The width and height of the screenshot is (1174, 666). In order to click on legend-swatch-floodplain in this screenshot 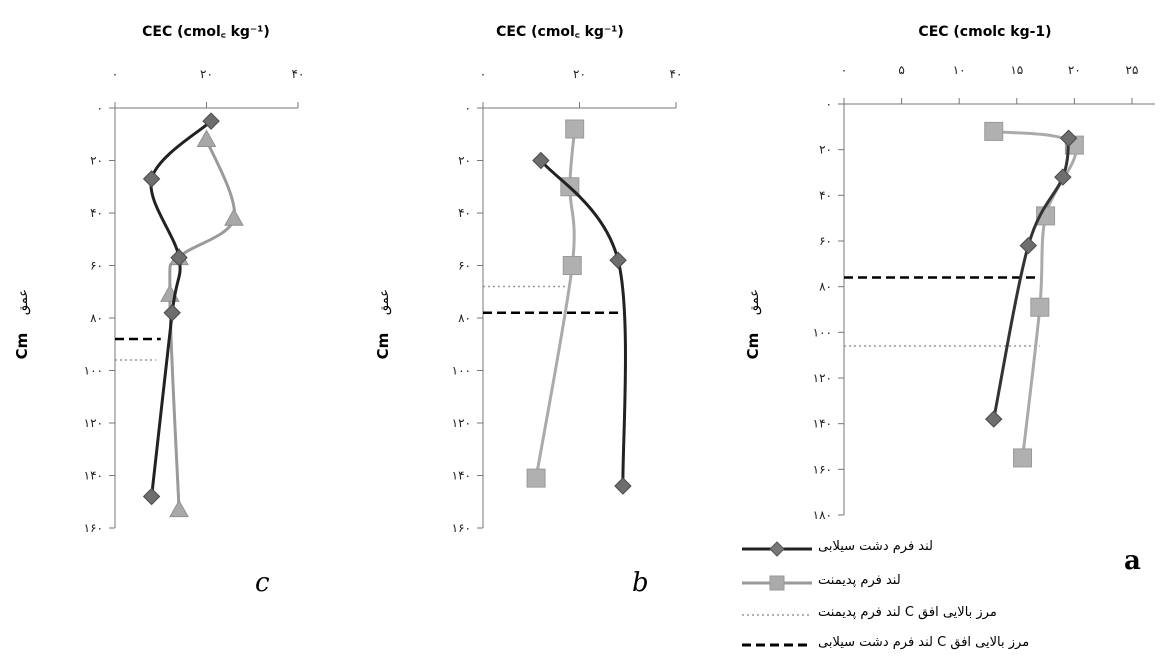, I will do `click(777, 549)`.